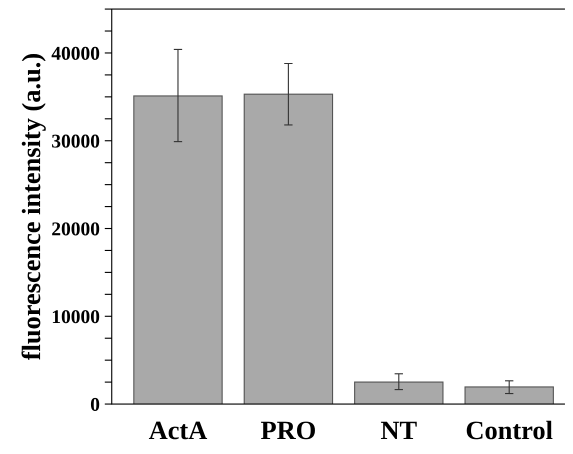 The width and height of the screenshot is (573, 454). Describe the element at coordinates (76, 317) in the screenshot. I see `y-tick-label: 10000` at that location.